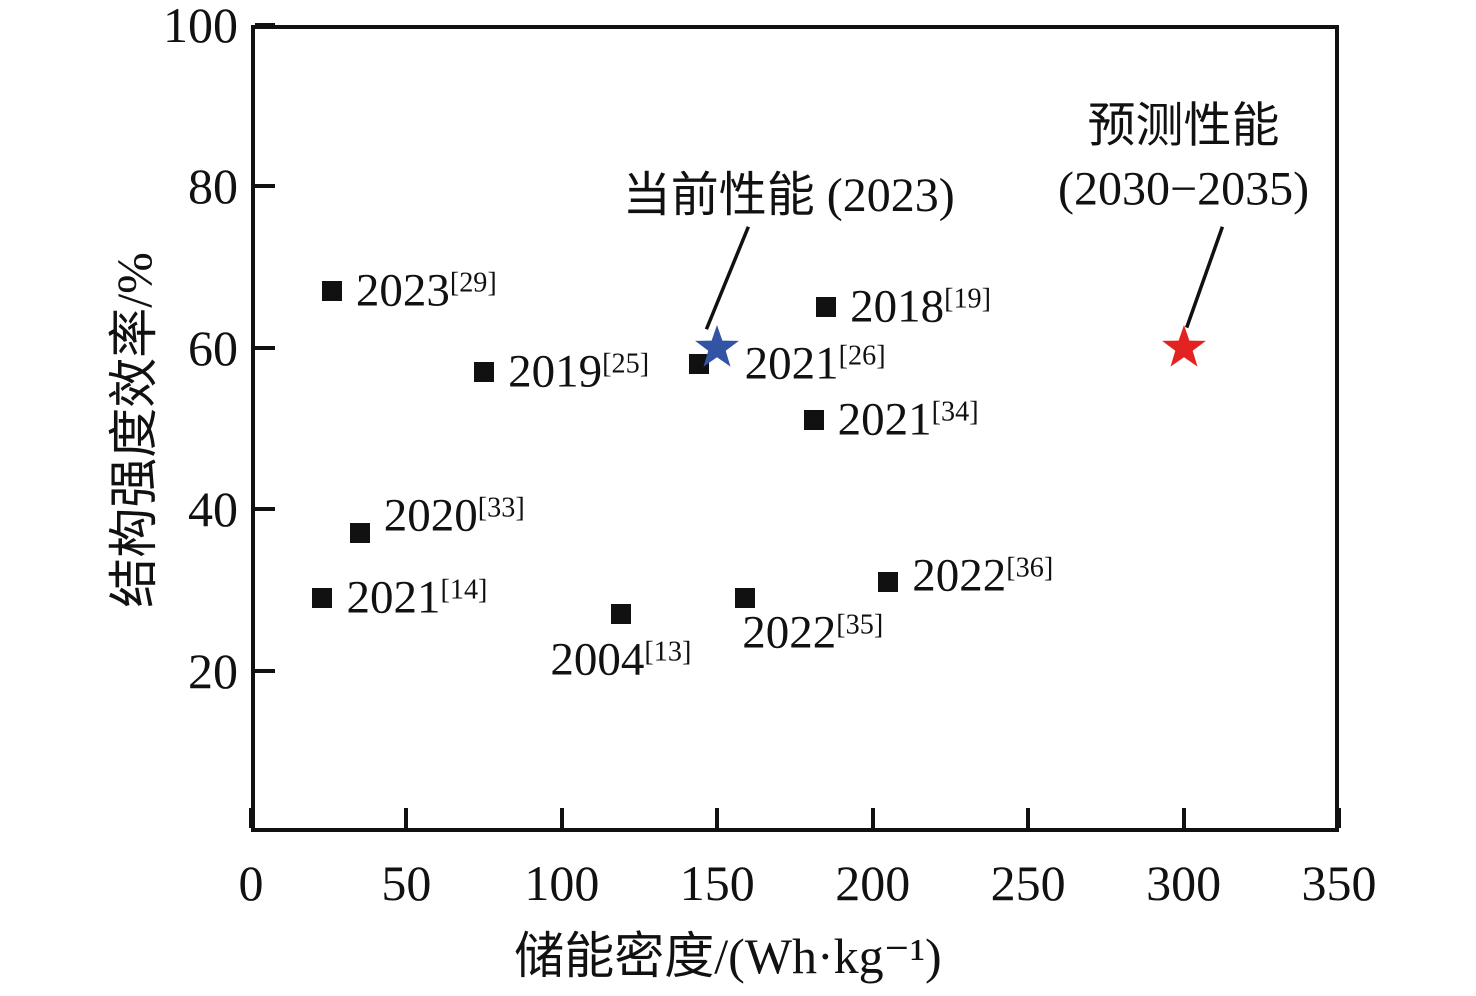  I want to click on y-tick-label-60: 60, so click(213, 347).